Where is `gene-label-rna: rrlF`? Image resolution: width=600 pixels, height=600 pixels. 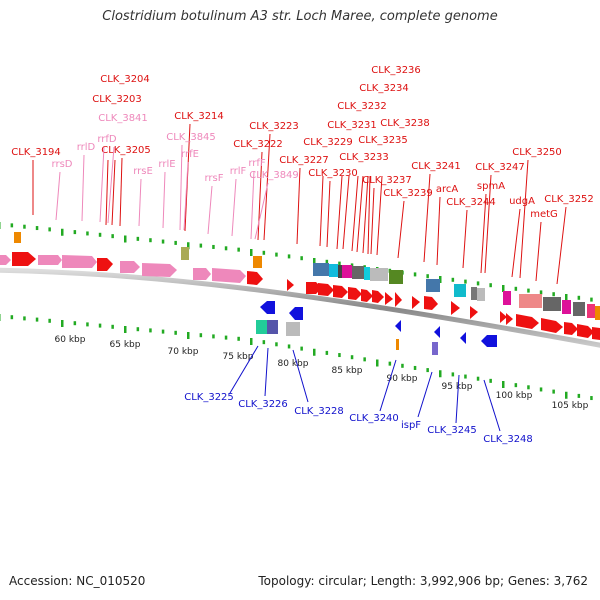 gene-label-rna: rrlF is located at coordinates (238, 171).